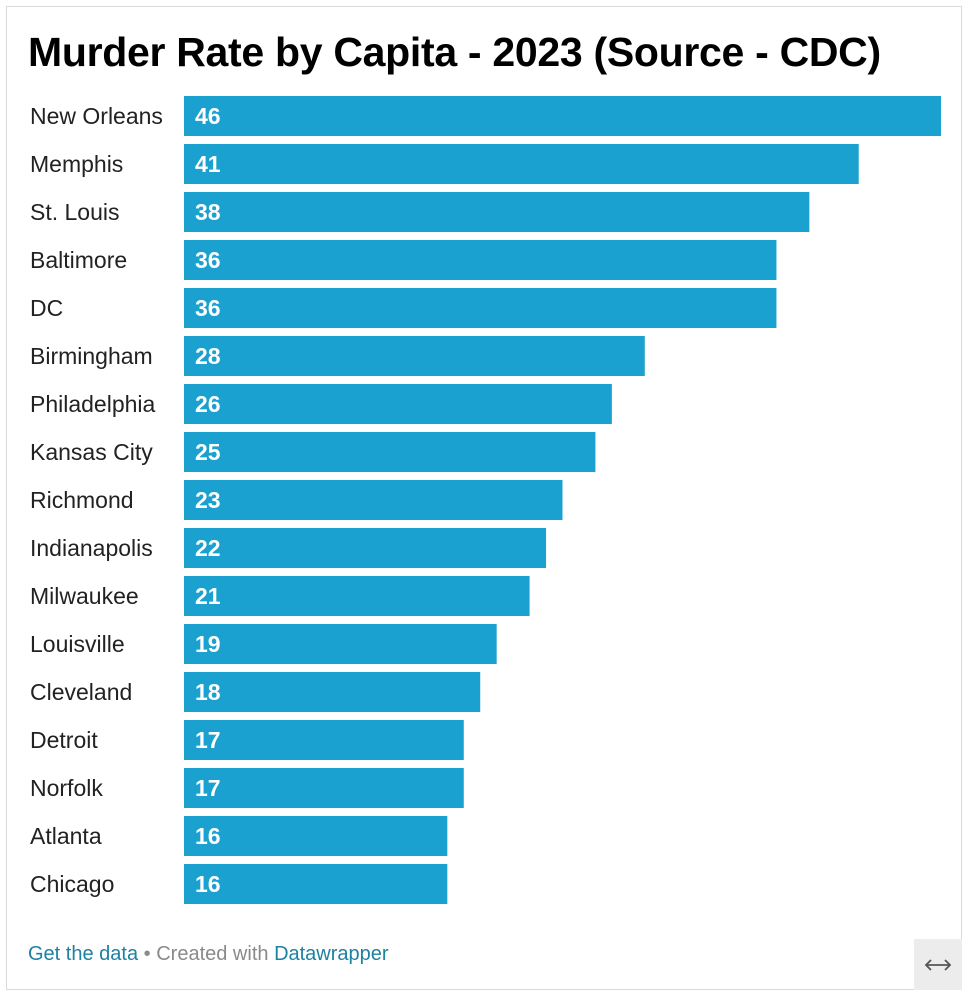  What do you see at coordinates (332, 692) in the screenshot?
I see `bar-cleveland` at bounding box center [332, 692].